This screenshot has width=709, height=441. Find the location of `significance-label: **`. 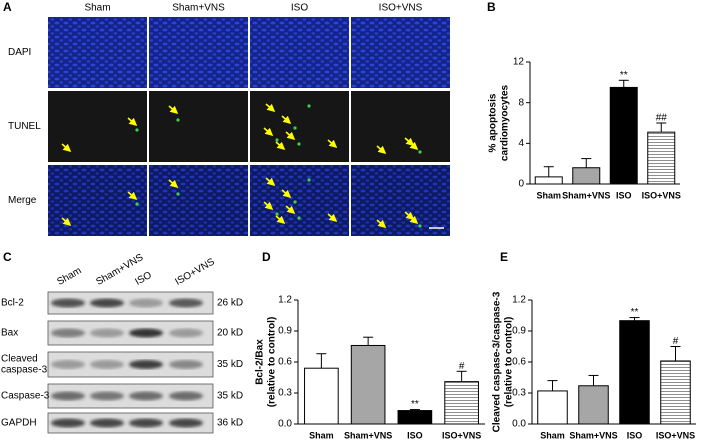

significance-label: ** is located at coordinates (635, 312).